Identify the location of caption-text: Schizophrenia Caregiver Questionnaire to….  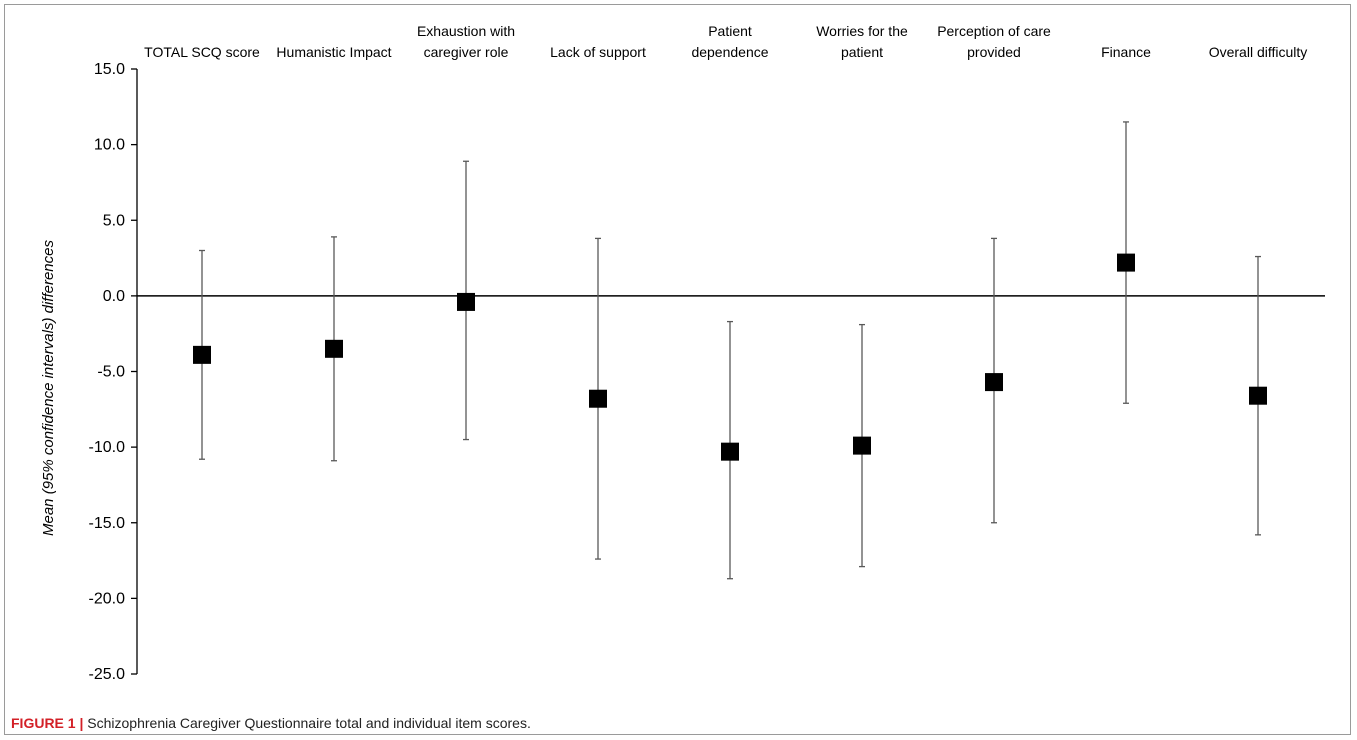
(309, 723).